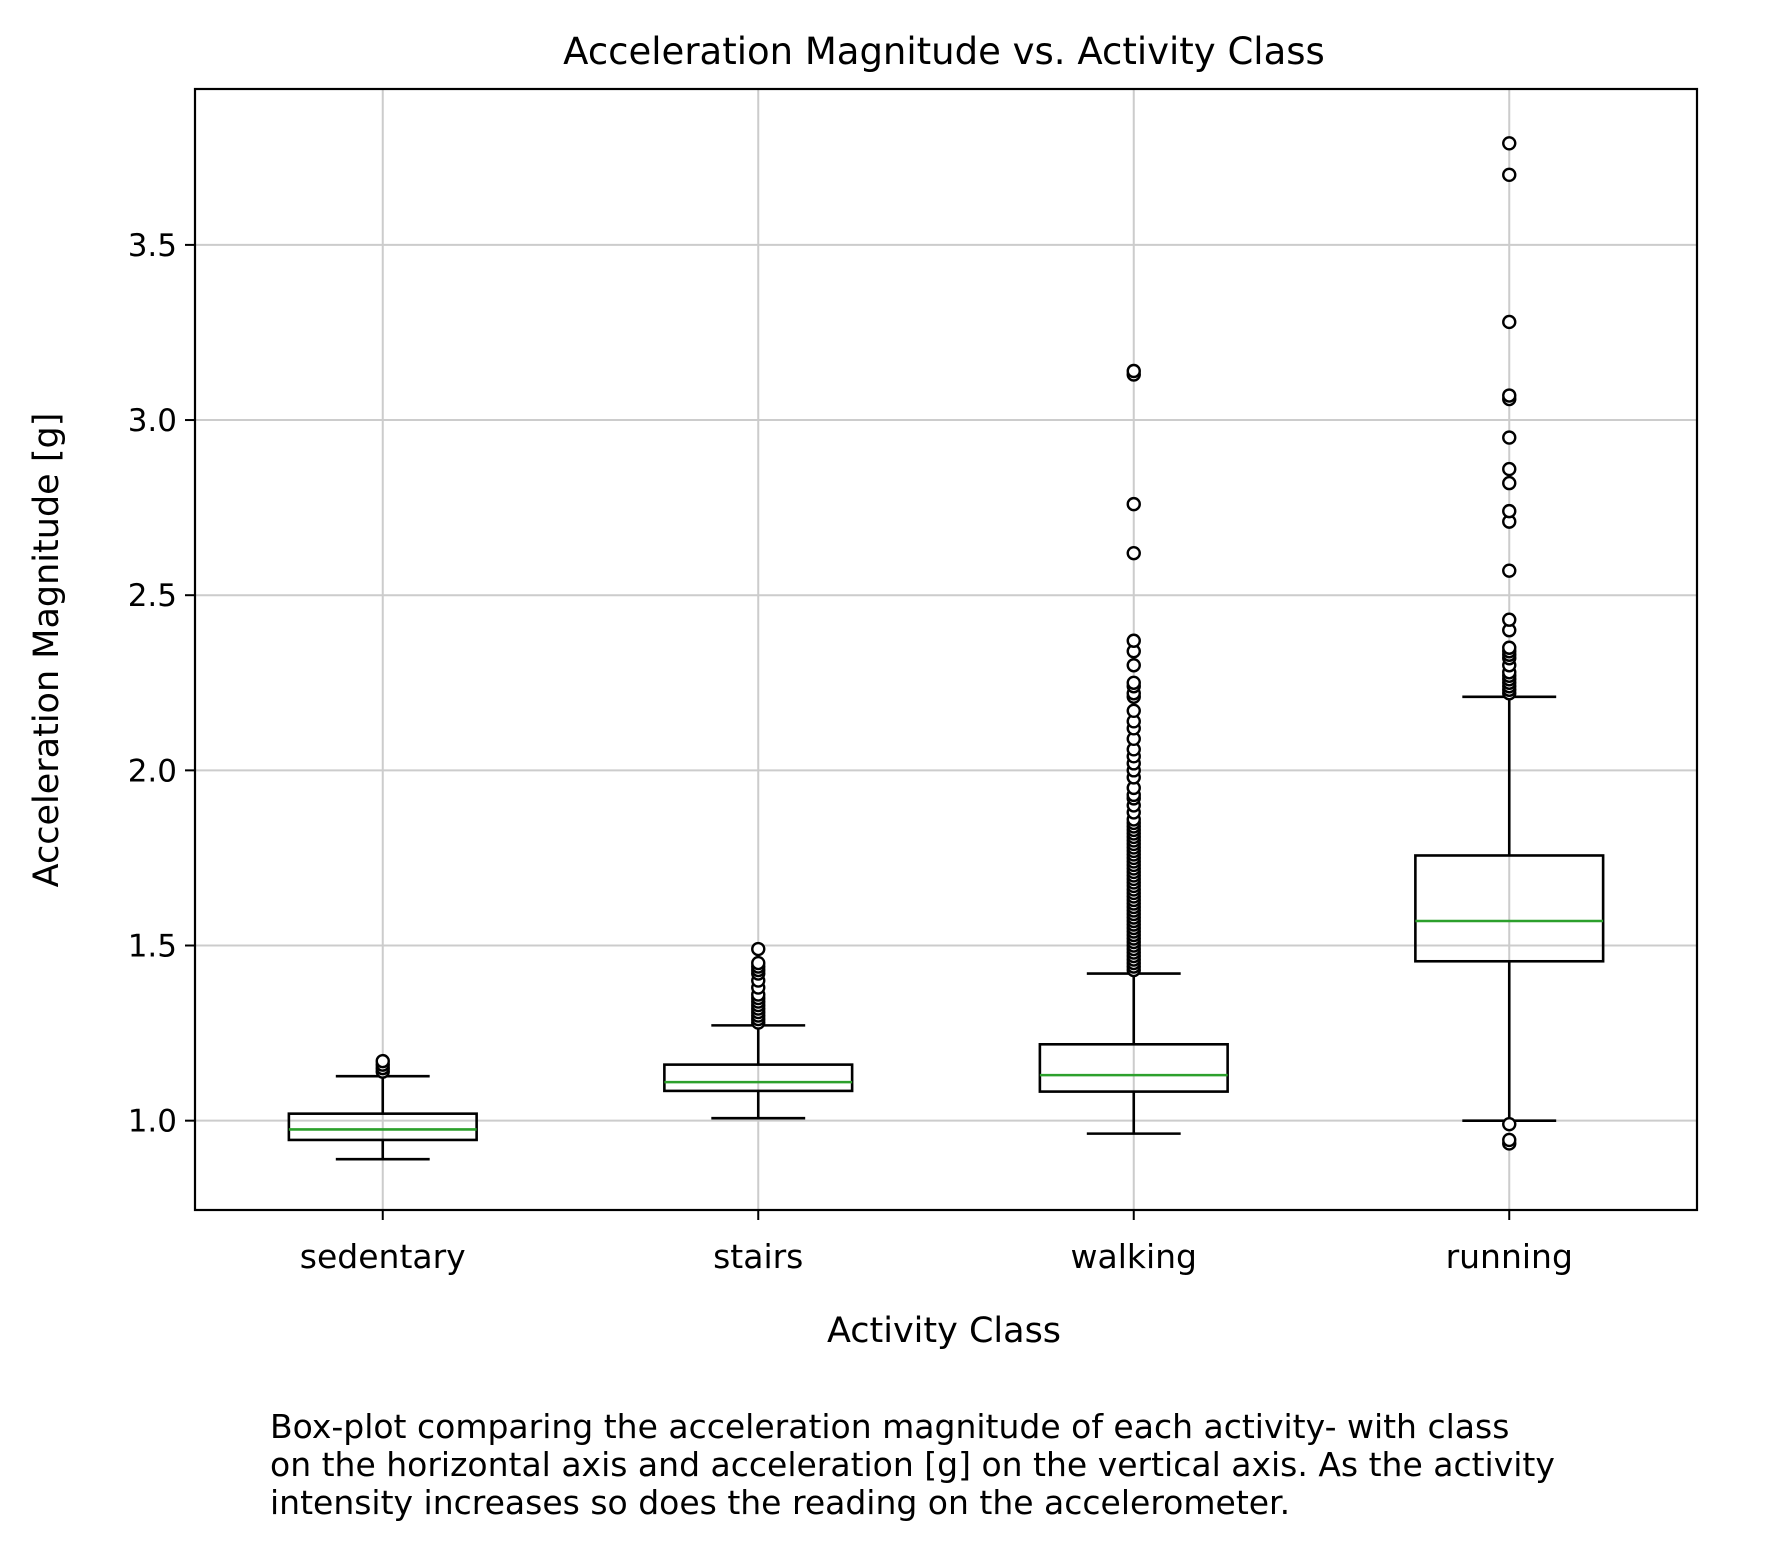 The height and width of the screenshot is (1547, 1767). Describe the element at coordinates (1133, 749) in the screenshot. I see `box-walking` at that location.